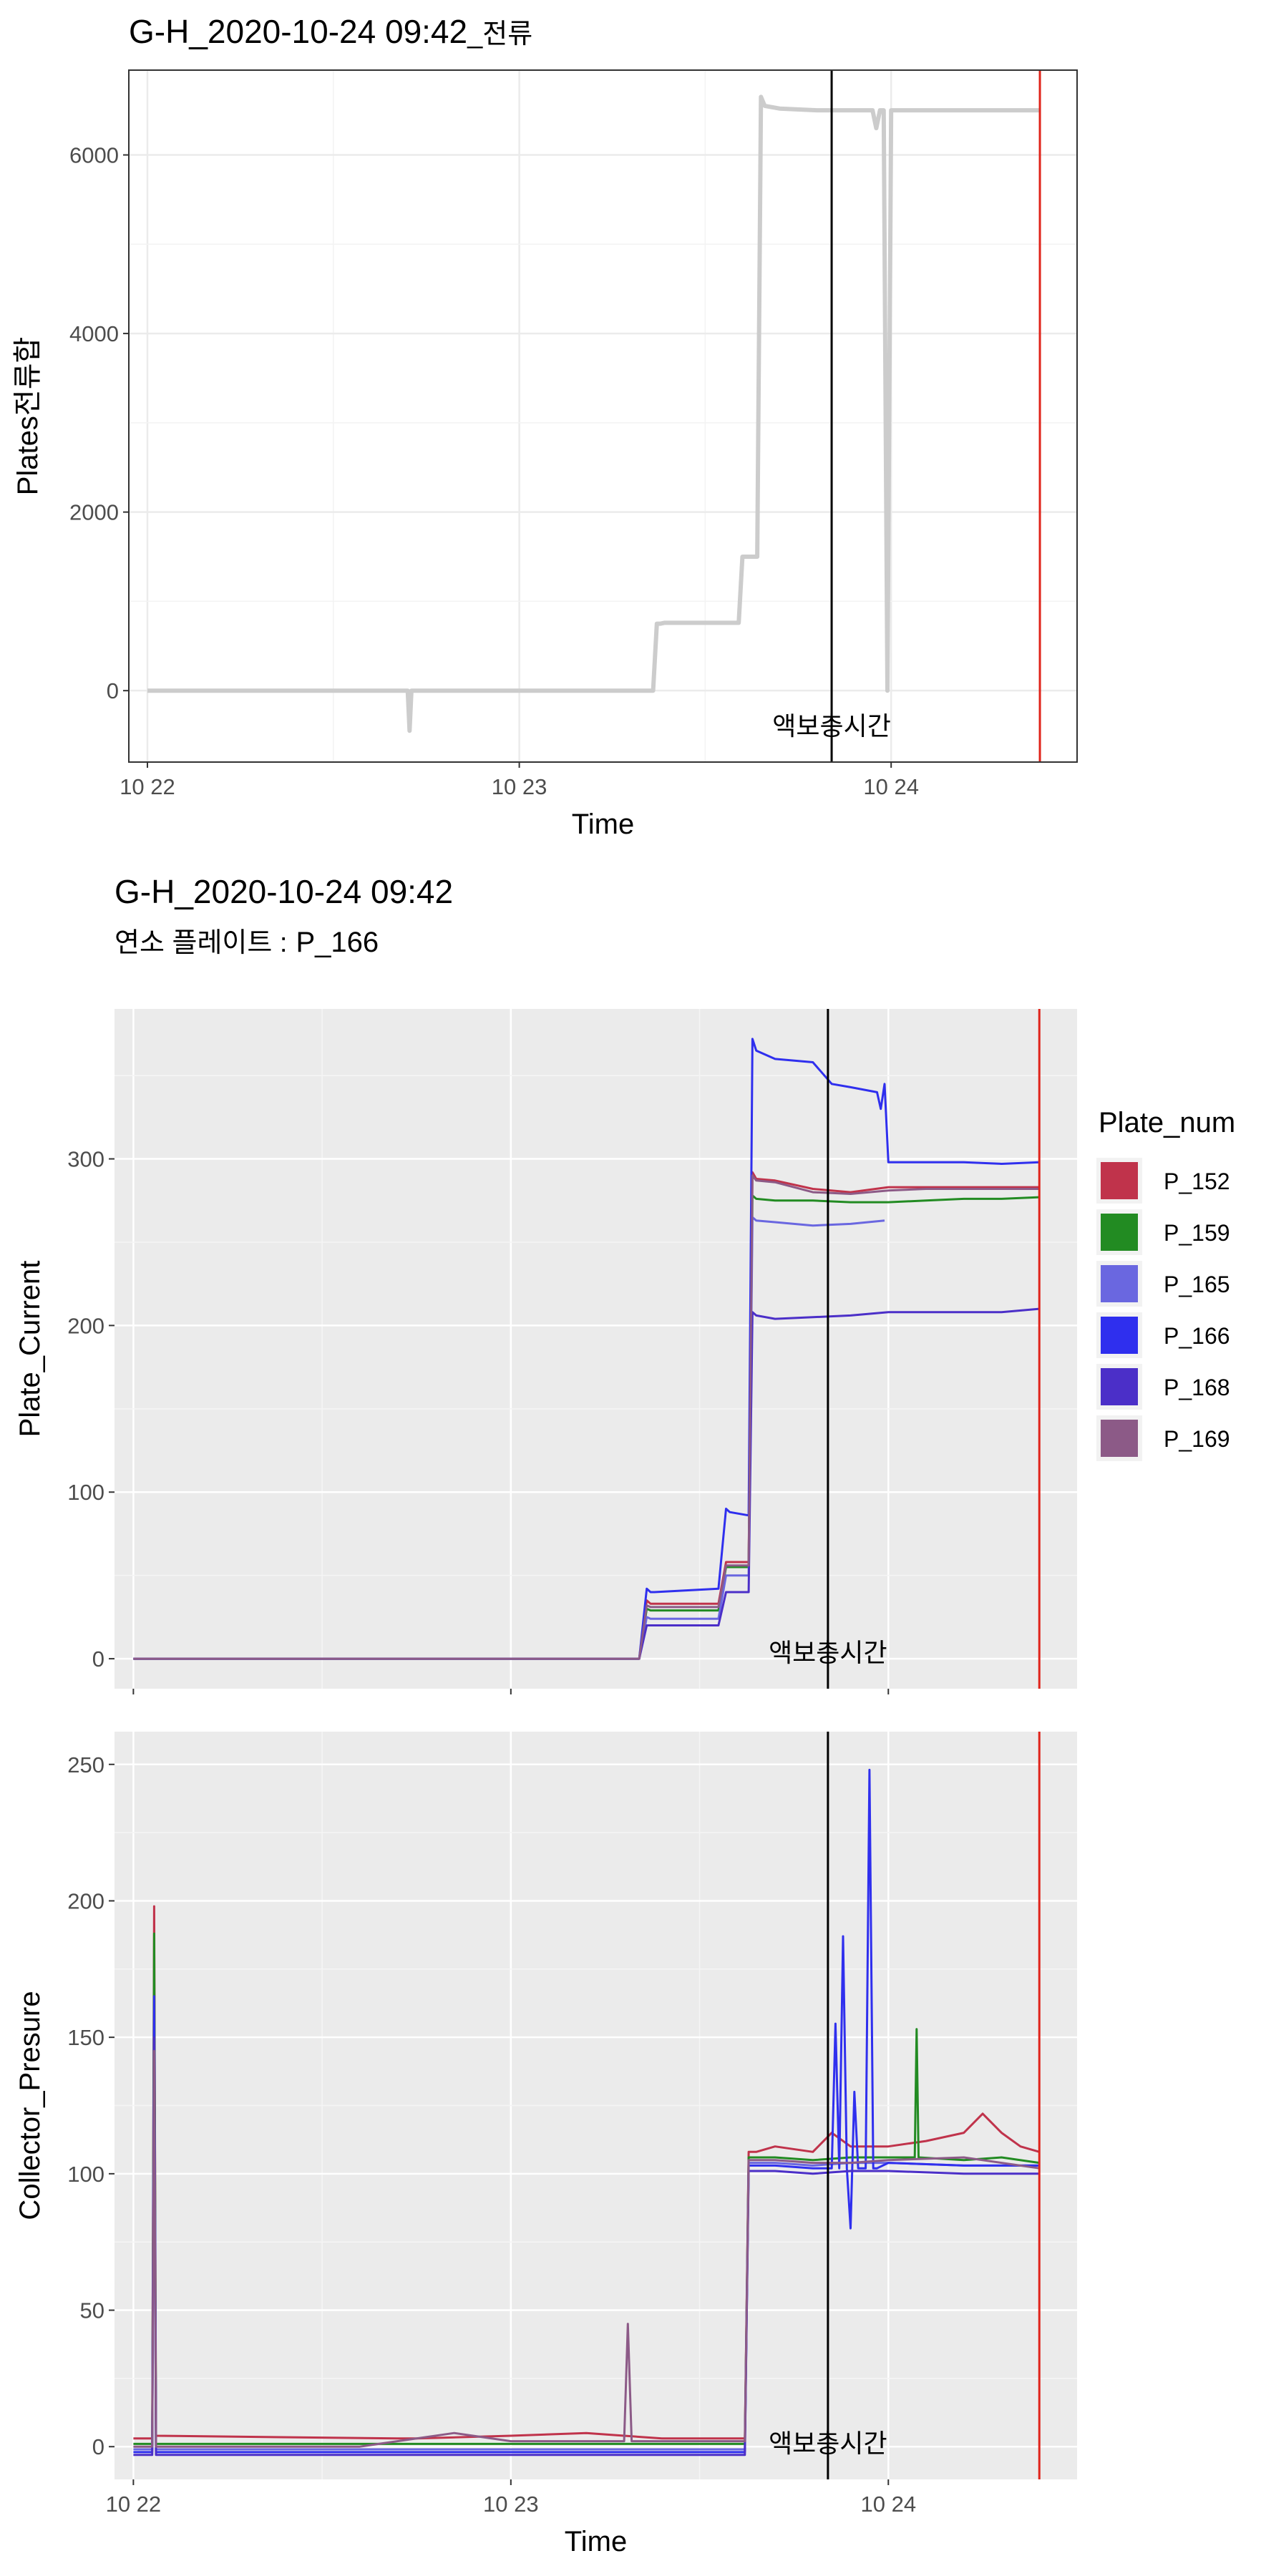 This screenshot has width=1261, height=2576. What do you see at coordinates (94, 333) in the screenshot?
I see `y-tick-label: 4000` at bounding box center [94, 333].